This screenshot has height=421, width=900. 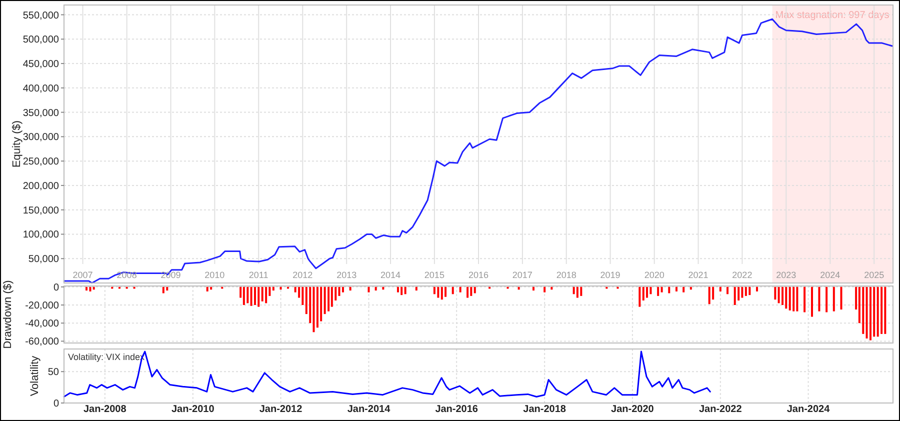 What do you see at coordinates (44, 260) in the screenshot?
I see `y-tick-label: 50,000` at bounding box center [44, 260].